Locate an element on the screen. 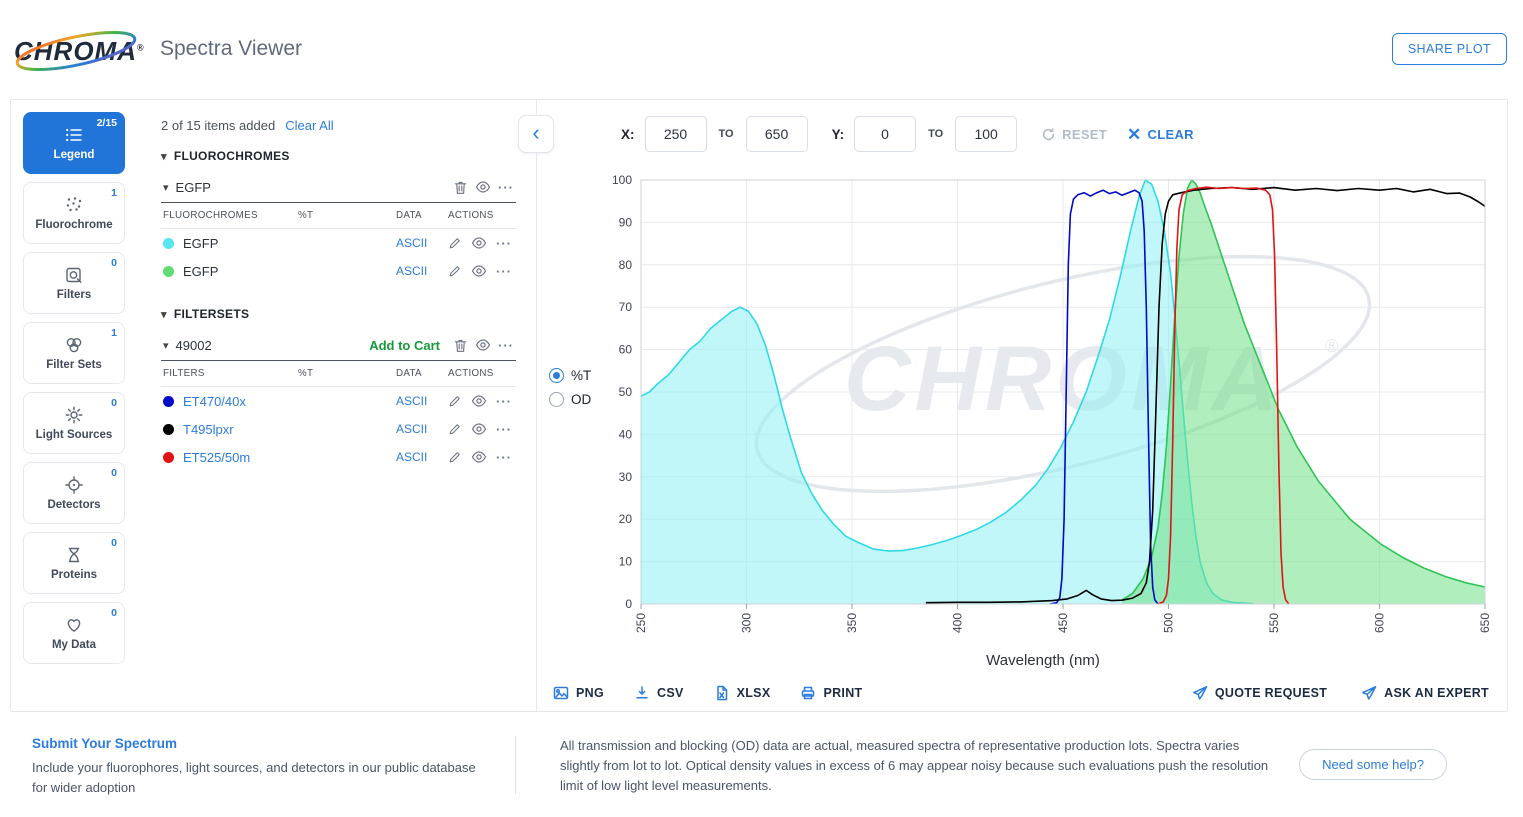  filtersets-section-header: ▾ FILTERSETS is located at coordinates (338, 314).